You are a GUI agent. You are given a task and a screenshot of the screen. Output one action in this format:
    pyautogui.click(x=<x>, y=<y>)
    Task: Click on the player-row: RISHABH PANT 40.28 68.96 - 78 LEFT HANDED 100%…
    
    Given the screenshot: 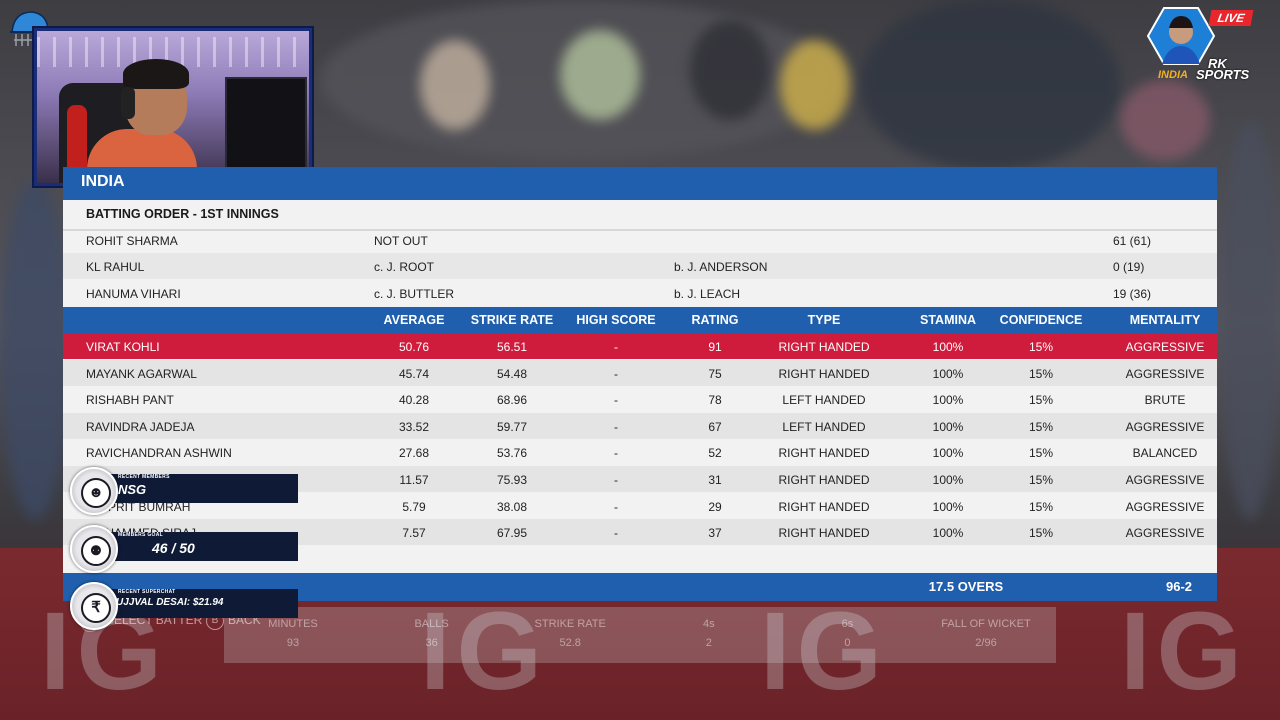 What is the action you would take?
    pyautogui.click(x=640, y=399)
    